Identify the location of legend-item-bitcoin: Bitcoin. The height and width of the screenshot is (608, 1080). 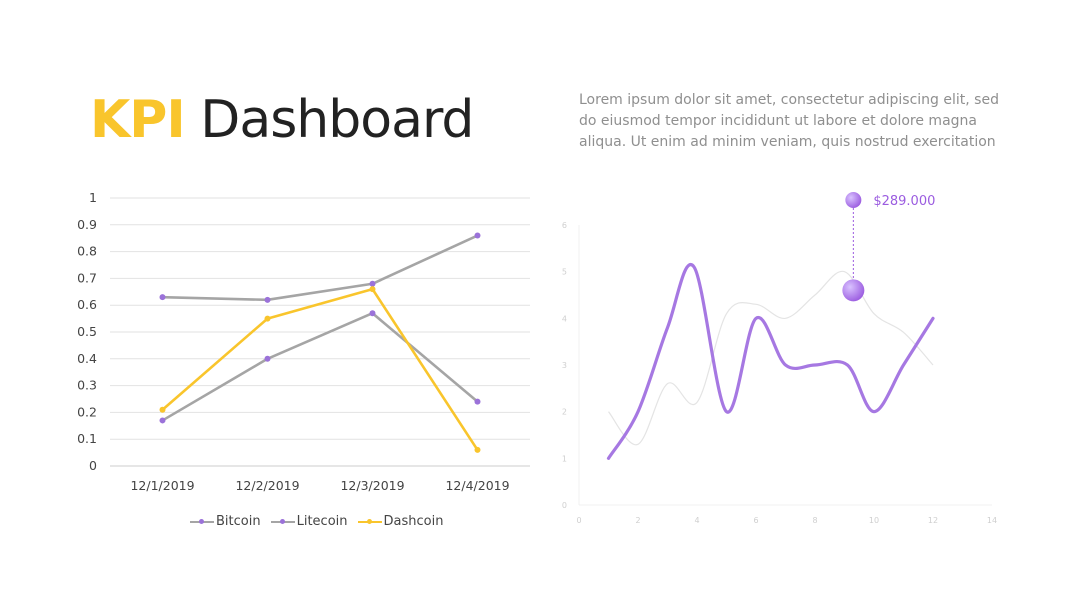
(225, 521).